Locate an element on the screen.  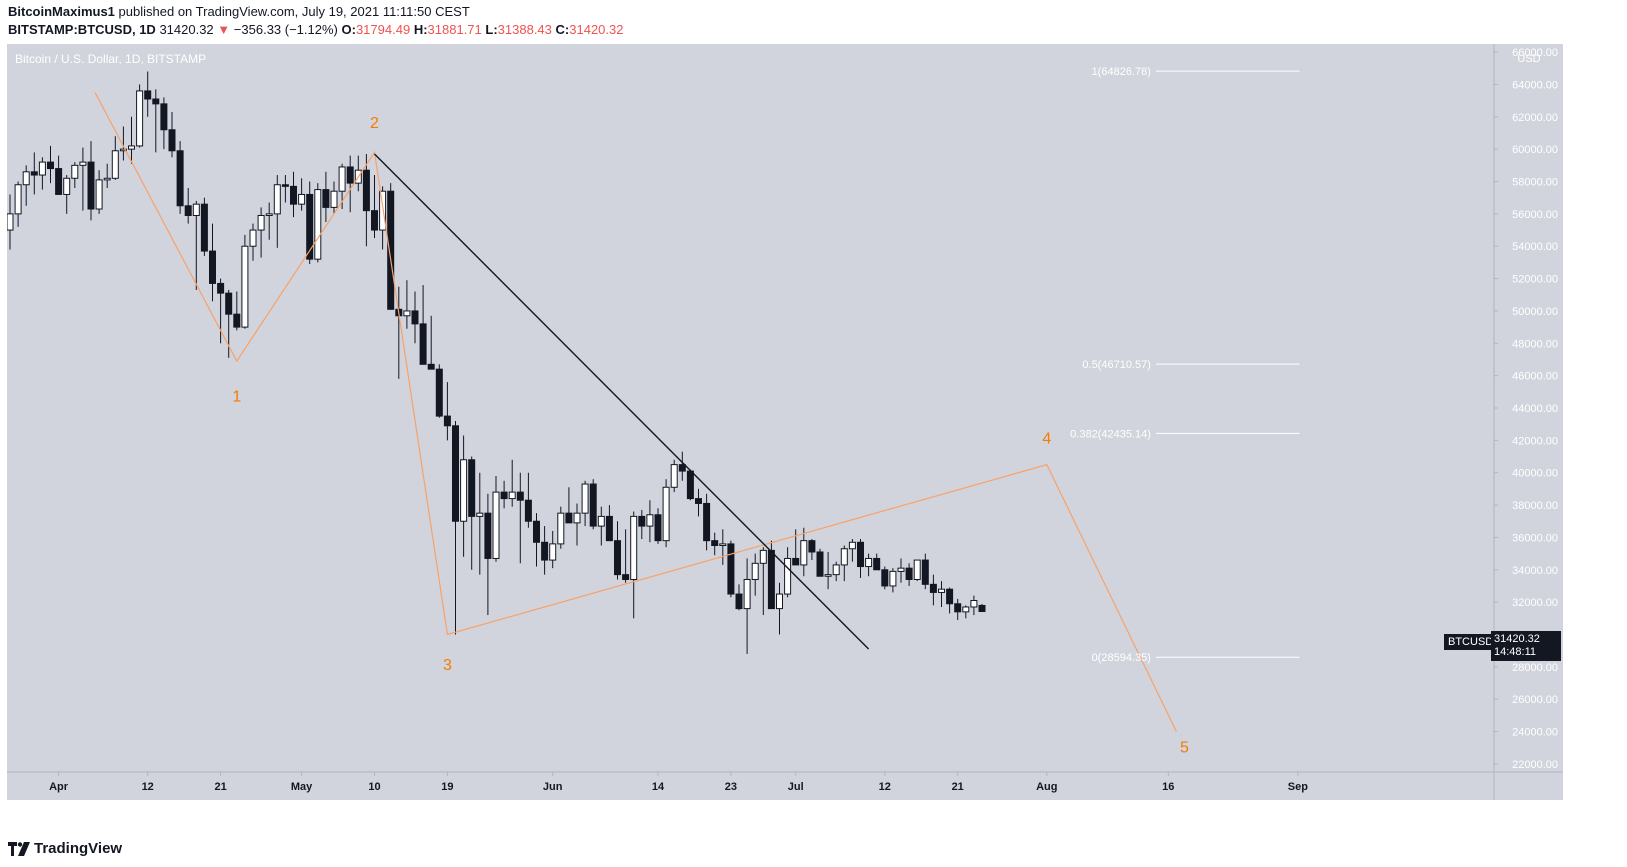
price-tick-label: 54000.00 is located at coordinates (1535, 247).